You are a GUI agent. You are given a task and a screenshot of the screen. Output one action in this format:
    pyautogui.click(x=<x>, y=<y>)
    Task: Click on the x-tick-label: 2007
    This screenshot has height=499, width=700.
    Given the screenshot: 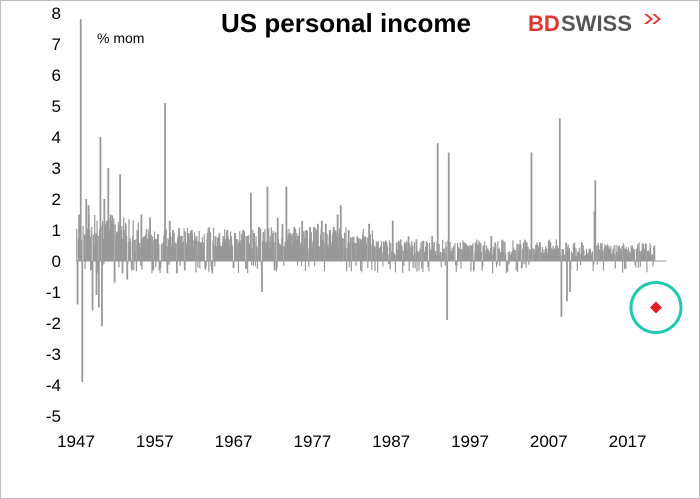 What is the action you would take?
    pyautogui.click(x=549, y=441)
    